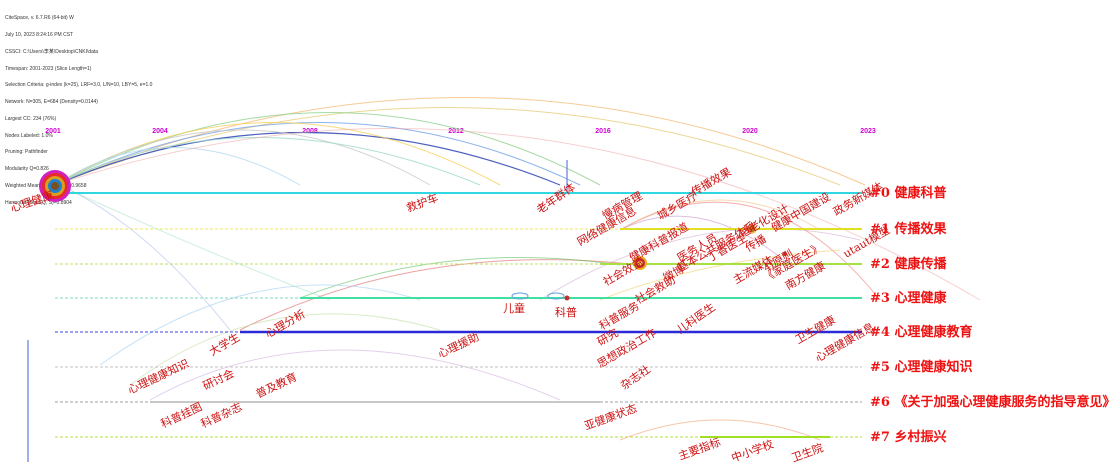  What do you see at coordinates (908, 437) in the screenshot?
I see `cluster-label: #7 乡村振兴` at bounding box center [908, 437].